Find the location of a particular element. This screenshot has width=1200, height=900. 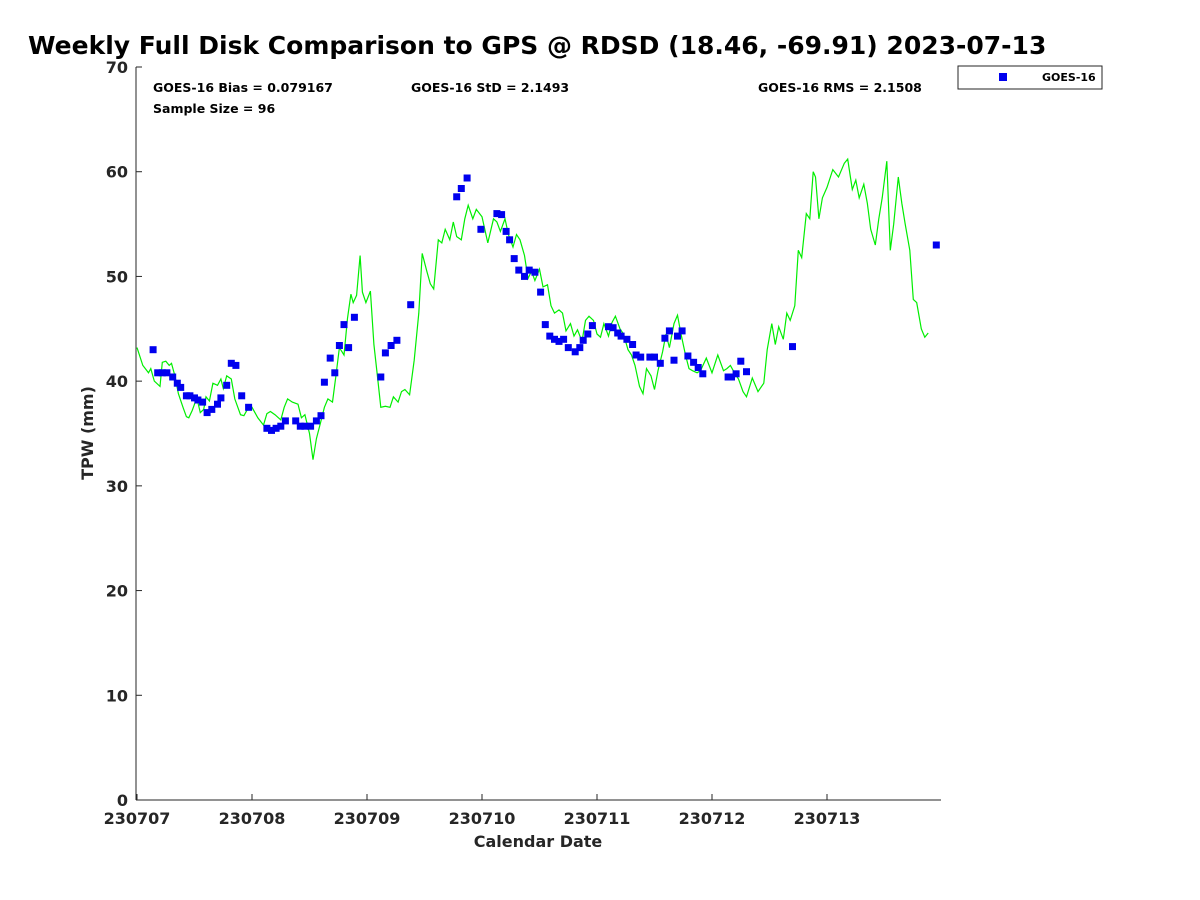

y-tick-label: 50 is located at coordinates (117, 276).